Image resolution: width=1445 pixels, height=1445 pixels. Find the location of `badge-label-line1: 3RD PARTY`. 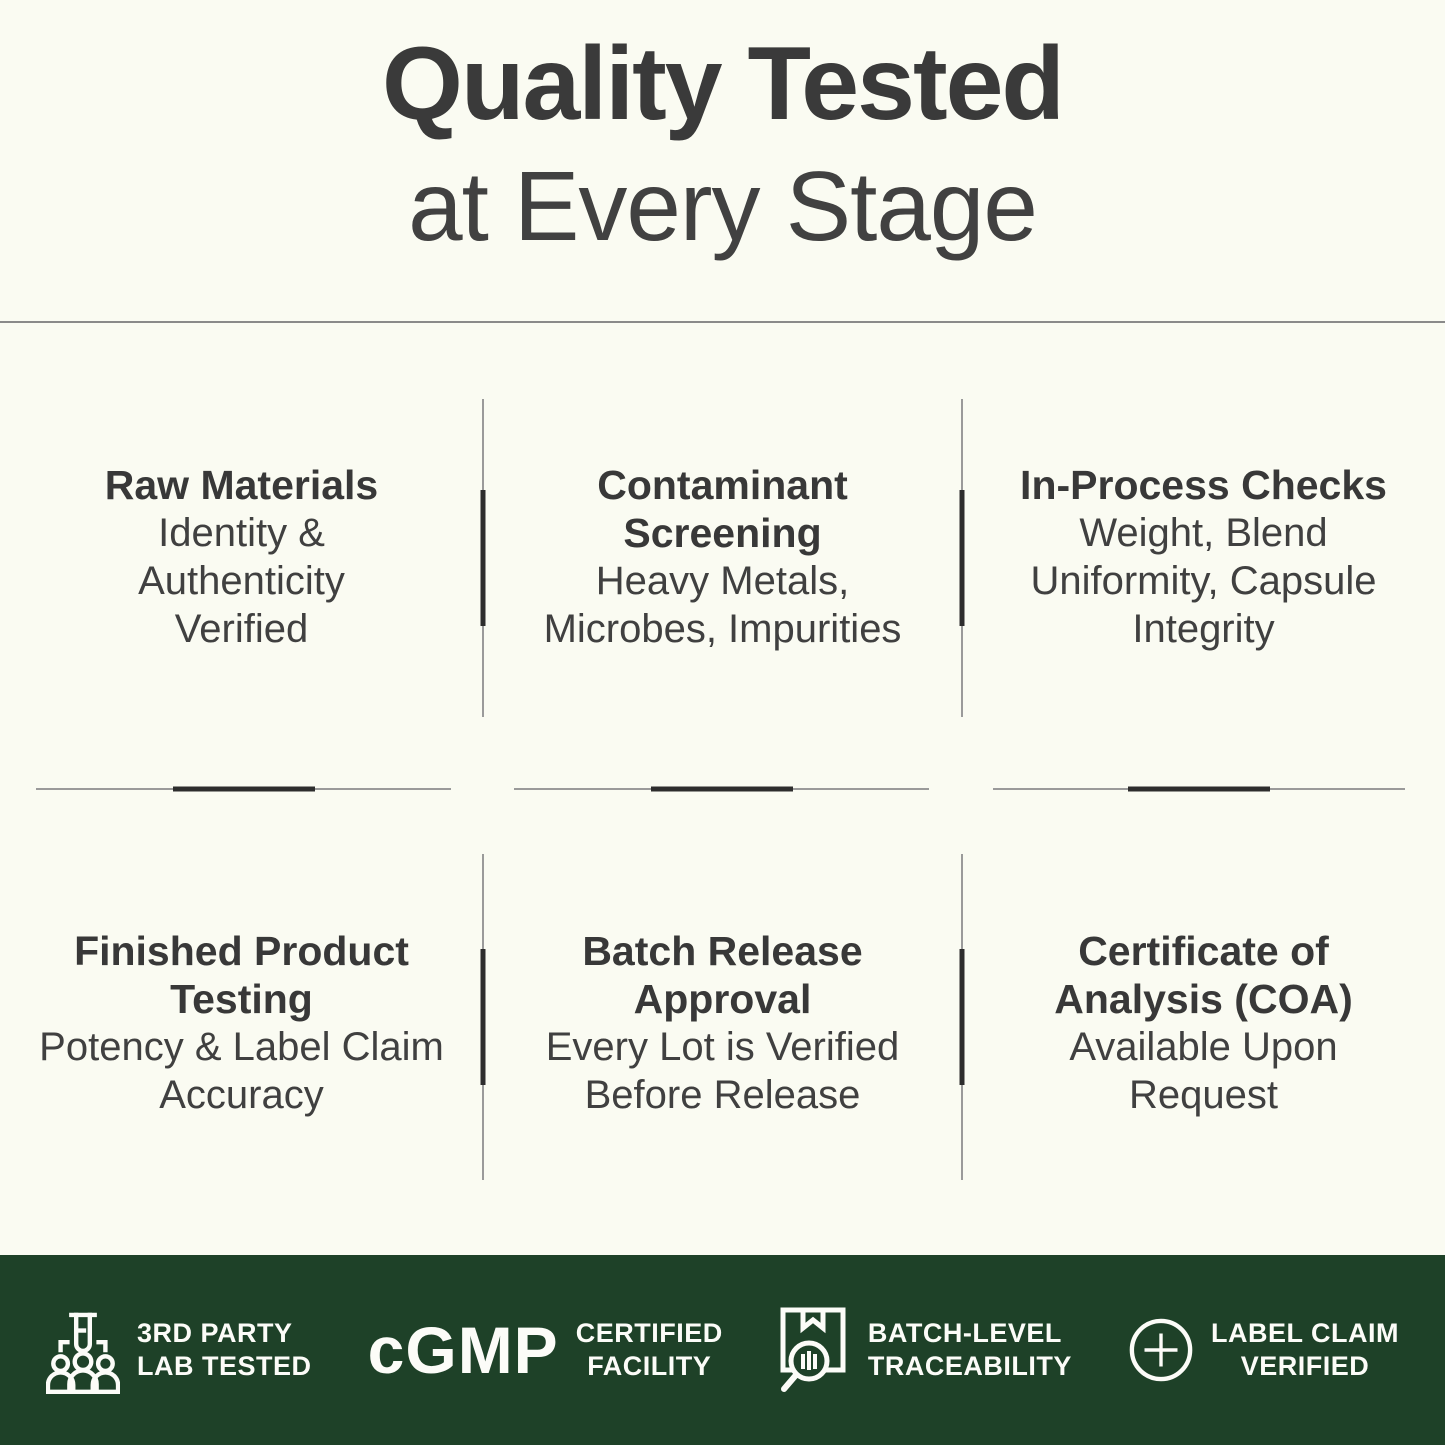

badge-label-line1: 3RD PARTY is located at coordinates (215, 1333).